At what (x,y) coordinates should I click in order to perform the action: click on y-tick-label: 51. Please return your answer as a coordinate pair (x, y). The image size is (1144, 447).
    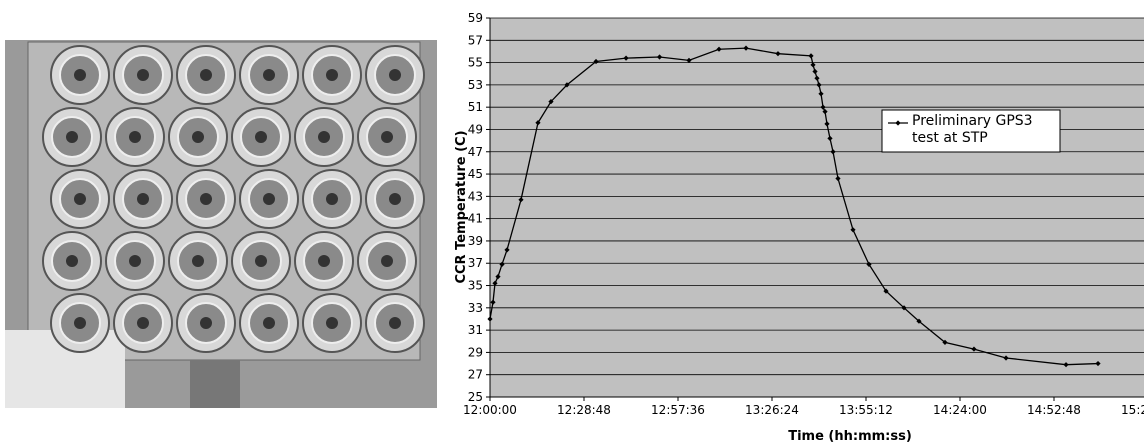
    Looking at the image, I should click on (475, 107).